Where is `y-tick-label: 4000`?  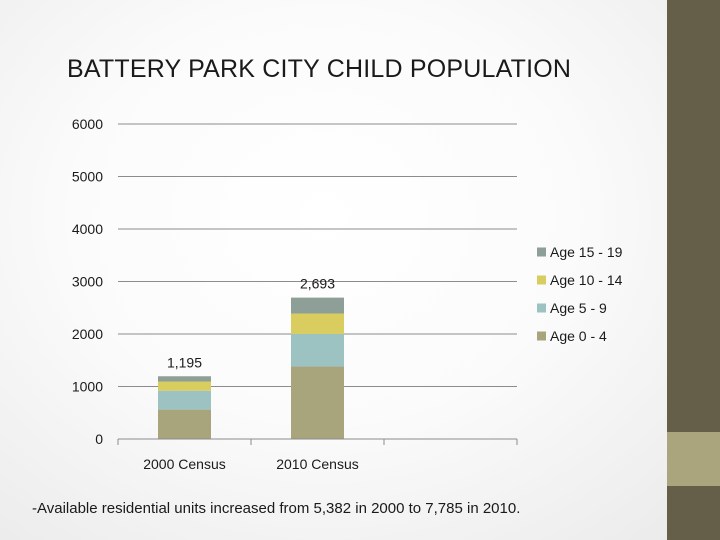
y-tick-label: 4000 is located at coordinates (87, 229).